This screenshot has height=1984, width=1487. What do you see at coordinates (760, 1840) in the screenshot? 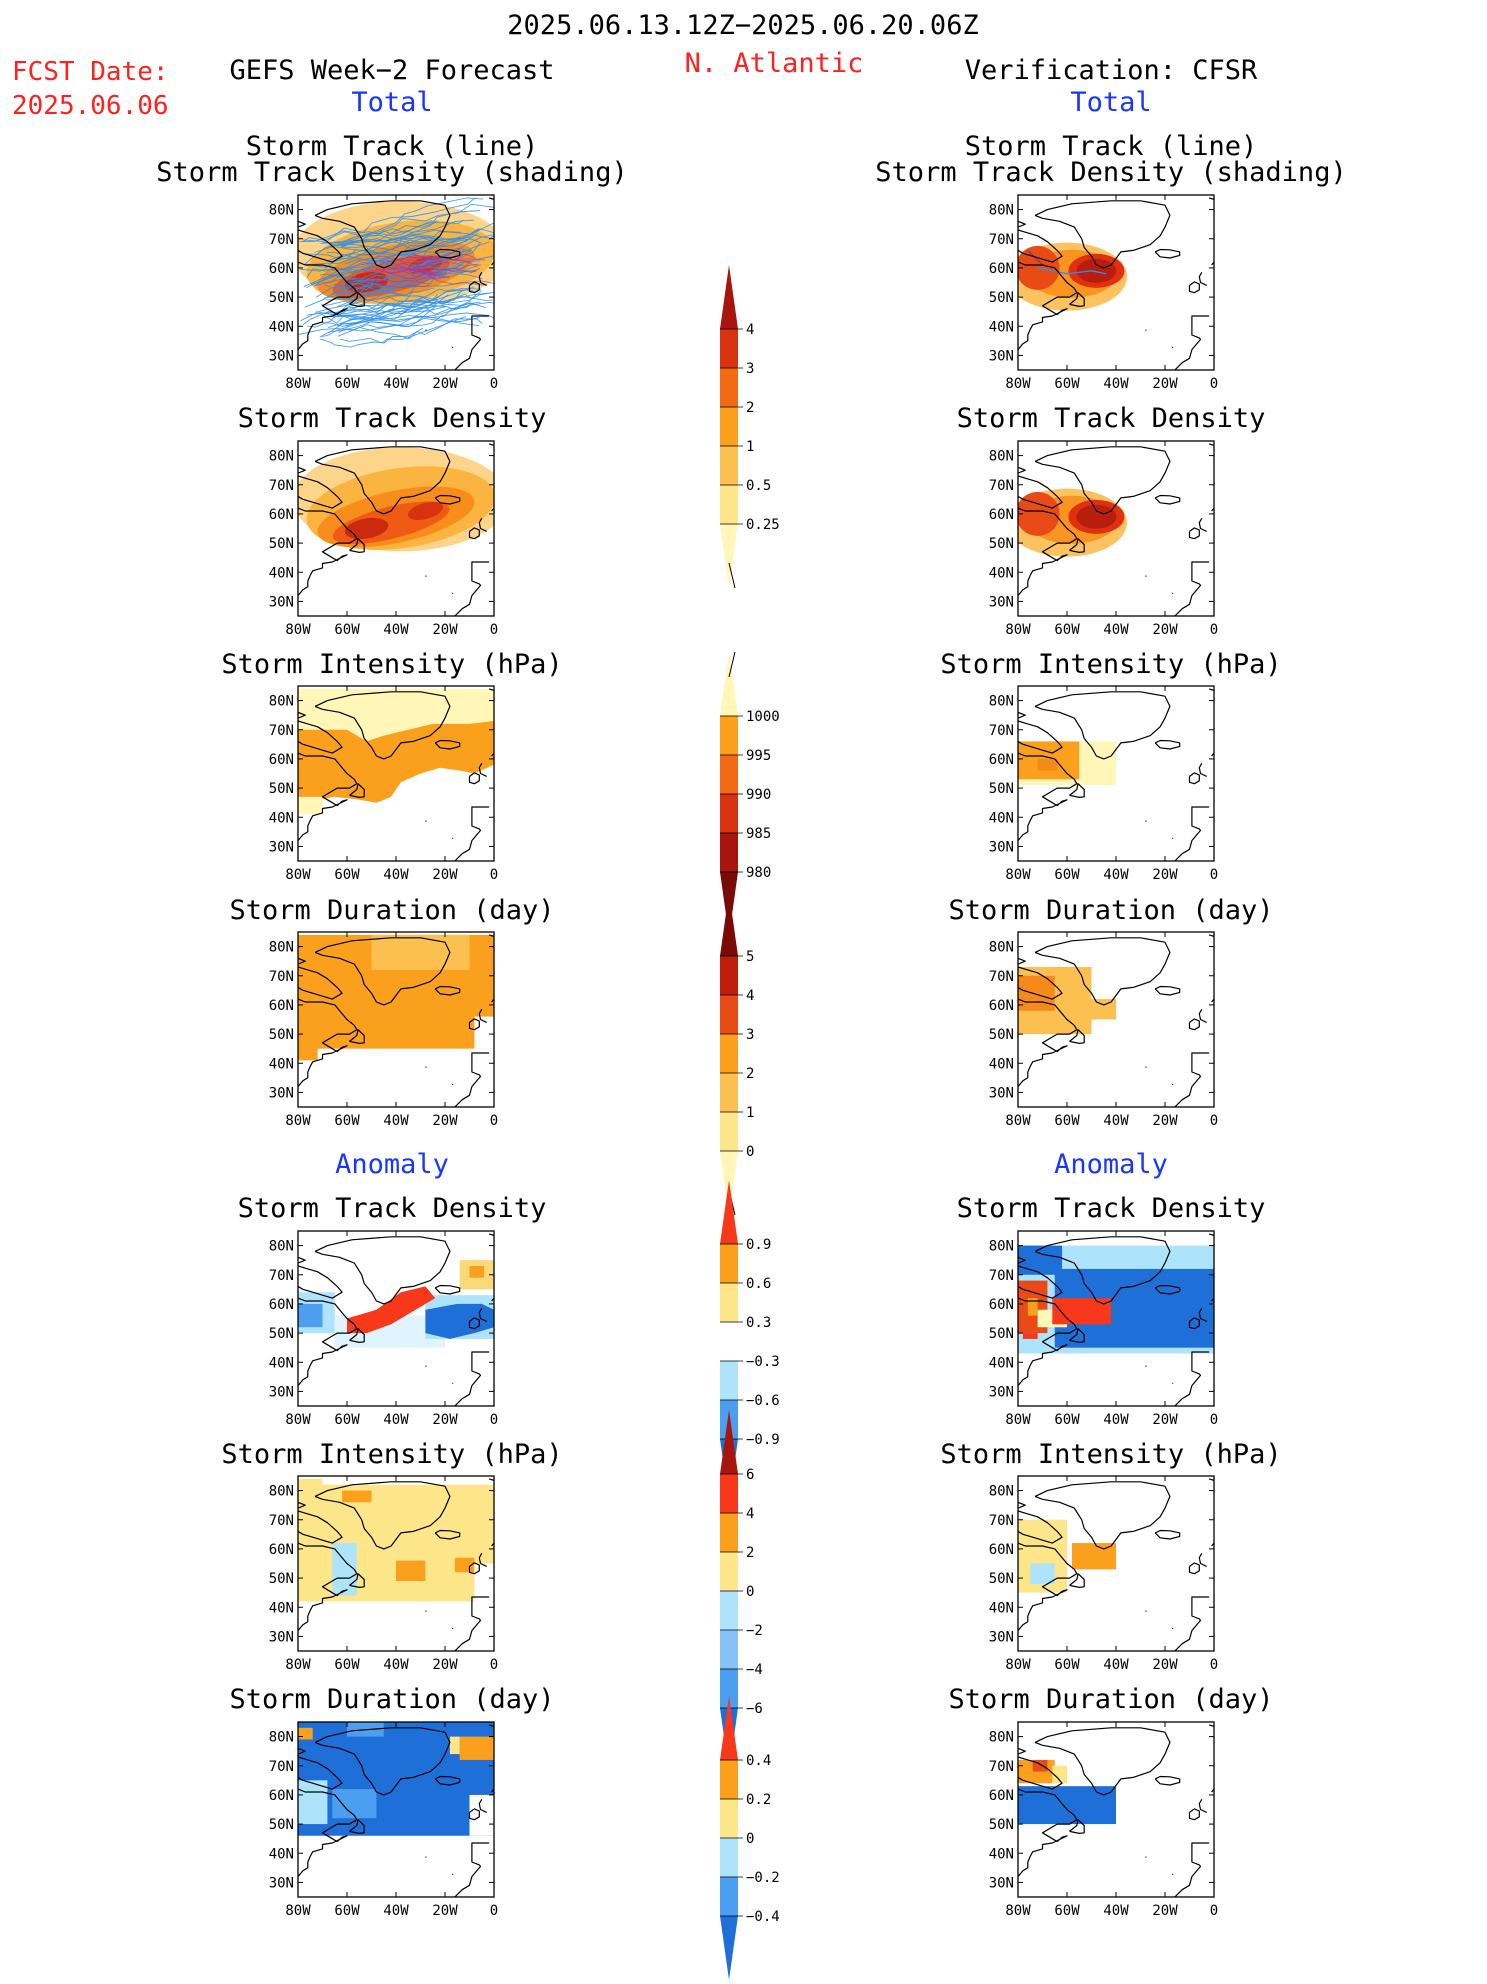
I see `colorbar-duration-anom: 0.4 0.2 0 −0.2 −0.4` at bounding box center [760, 1840].